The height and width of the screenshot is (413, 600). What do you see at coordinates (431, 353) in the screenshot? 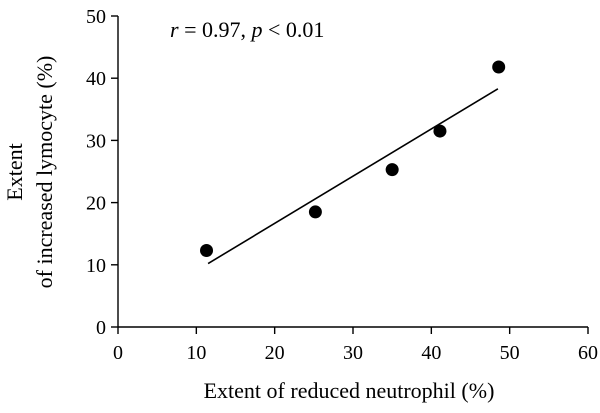
I see `x-tick-label: 40` at bounding box center [431, 353].